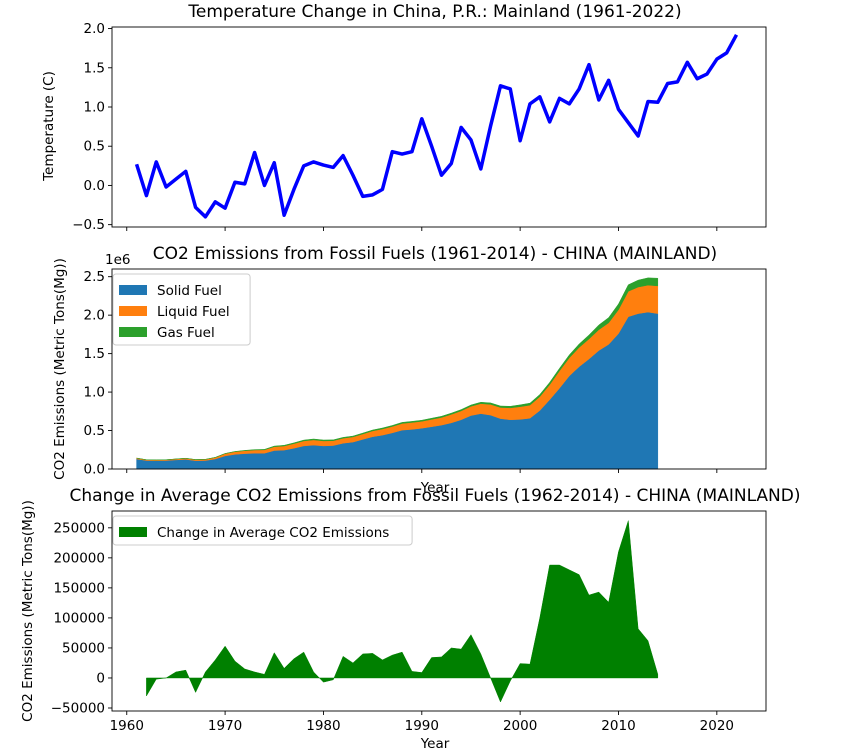 The image size is (851, 749). What do you see at coordinates (435, 488) in the screenshot?
I see `co2-emissions-x-axis-label: Year` at bounding box center [435, 488].